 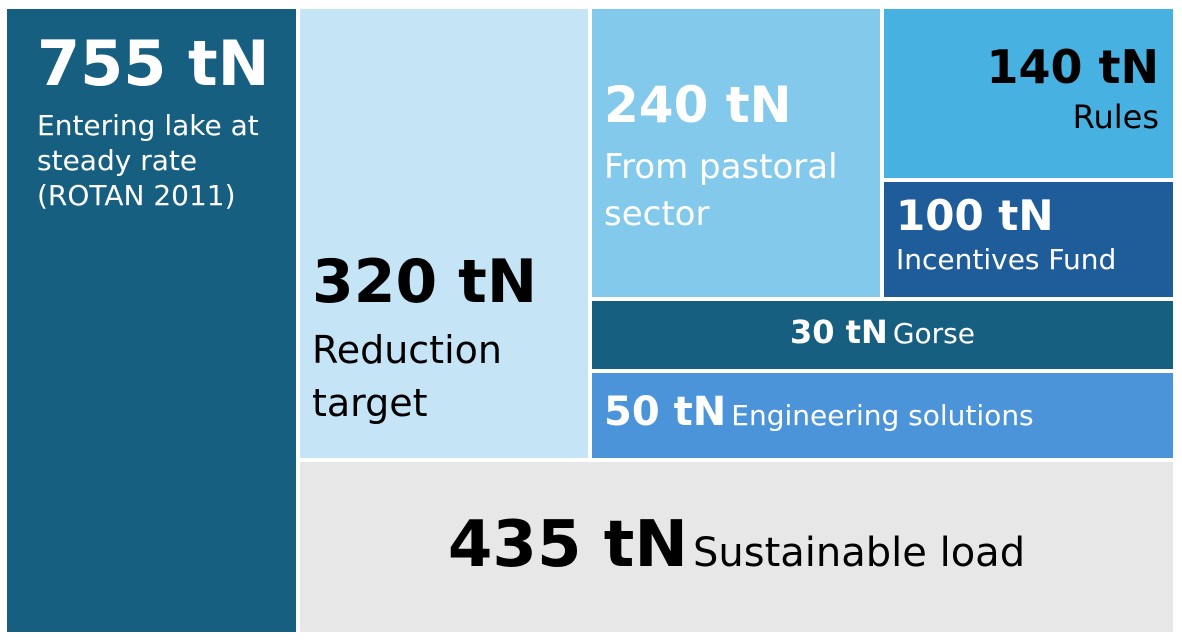 What do you see at coordinates (839, 332) in the screenshot?
I see `block-value: 30 tN` at bounding box center [839, 332].